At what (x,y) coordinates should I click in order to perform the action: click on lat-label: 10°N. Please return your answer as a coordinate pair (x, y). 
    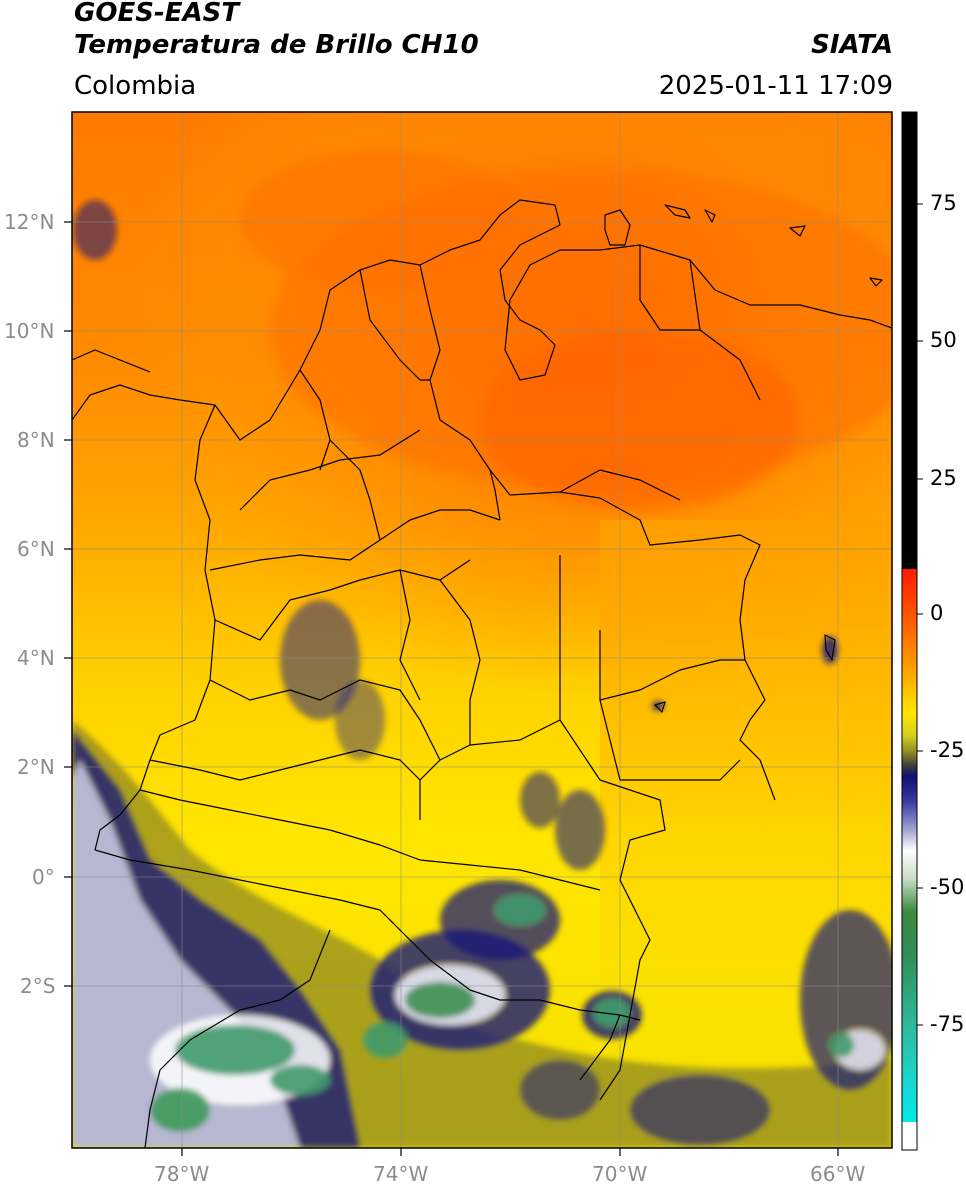
    Looking at the image, I should click on (29, 331).